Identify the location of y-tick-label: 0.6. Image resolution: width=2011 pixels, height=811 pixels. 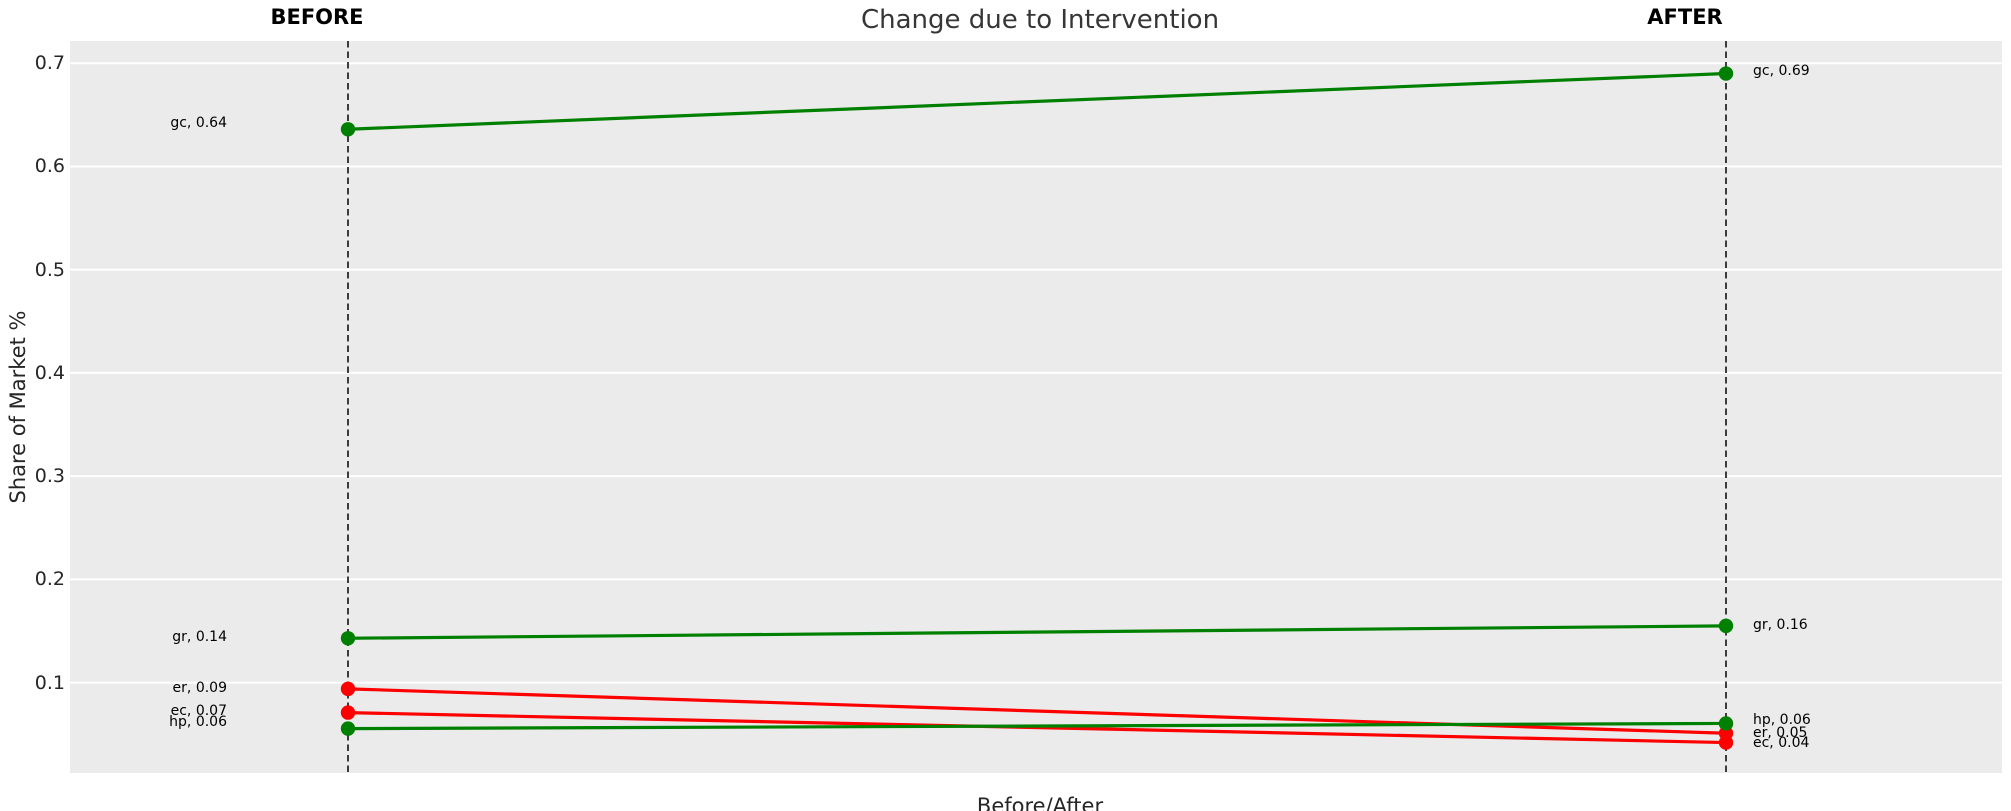
(49, 166).